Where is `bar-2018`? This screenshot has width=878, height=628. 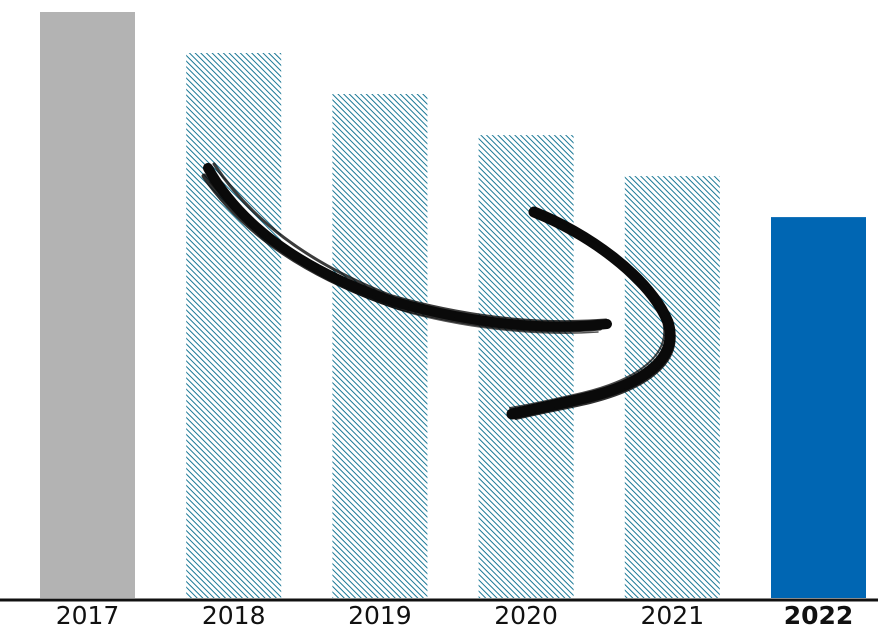 bar-2018 is located at coordinates (234, 325).